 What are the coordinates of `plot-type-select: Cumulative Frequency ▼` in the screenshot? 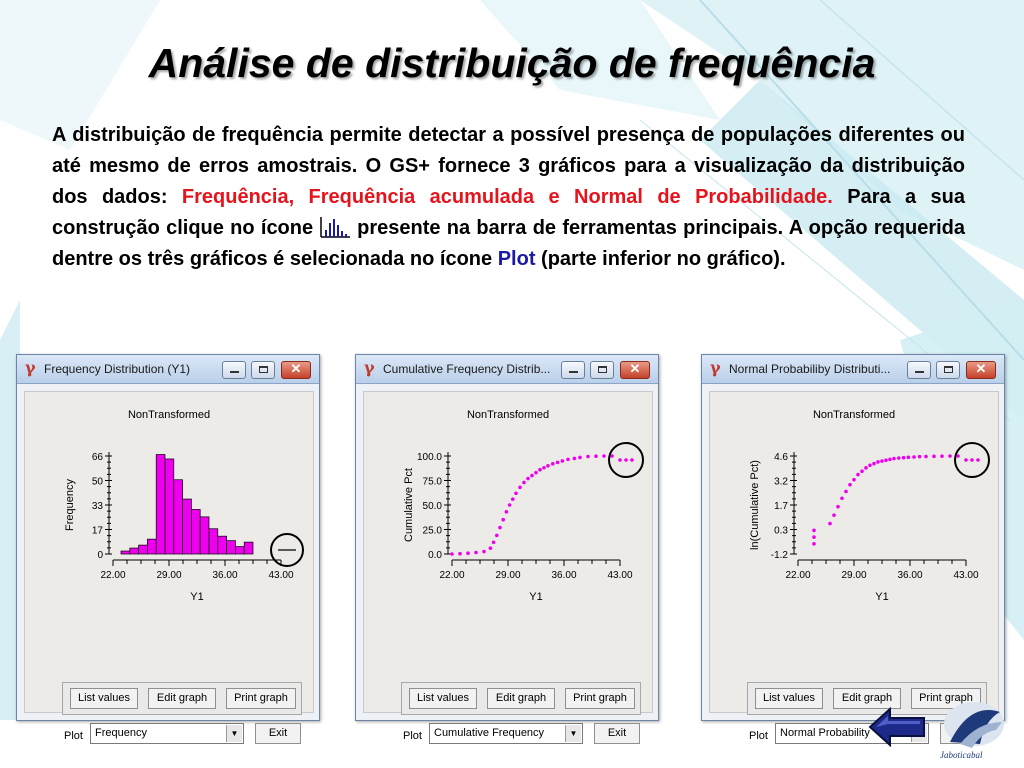 It's located at (506, 733).